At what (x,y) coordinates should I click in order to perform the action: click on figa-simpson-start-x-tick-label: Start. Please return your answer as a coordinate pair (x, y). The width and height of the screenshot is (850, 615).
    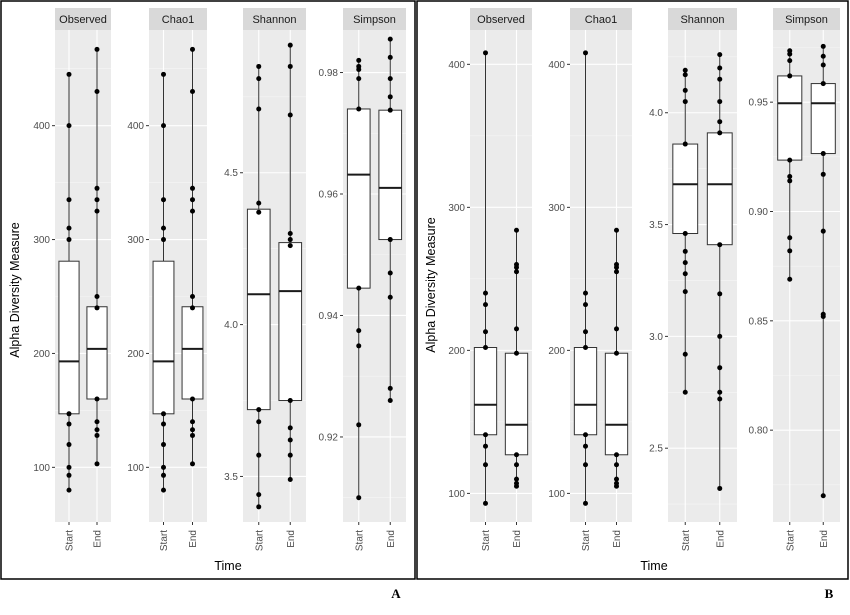
    Looking at the image, I should click on (359, 540).